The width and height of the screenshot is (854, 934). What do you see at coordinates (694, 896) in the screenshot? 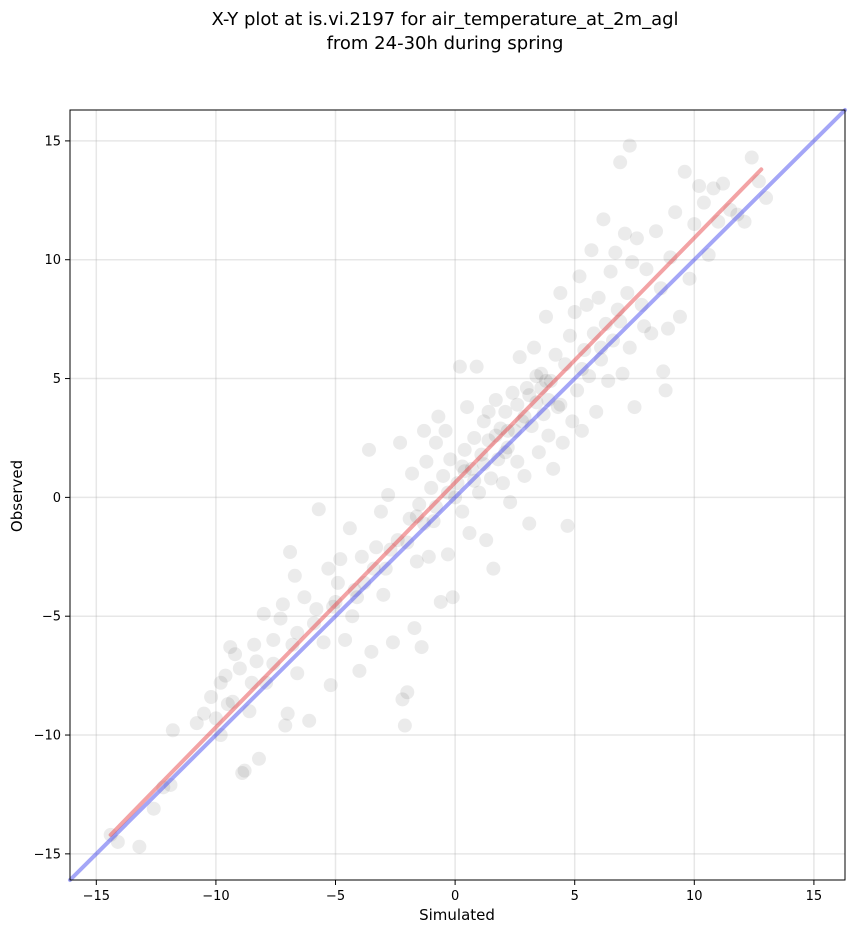
I see `x-tick-label: 10` at bounding box center [694, 896].